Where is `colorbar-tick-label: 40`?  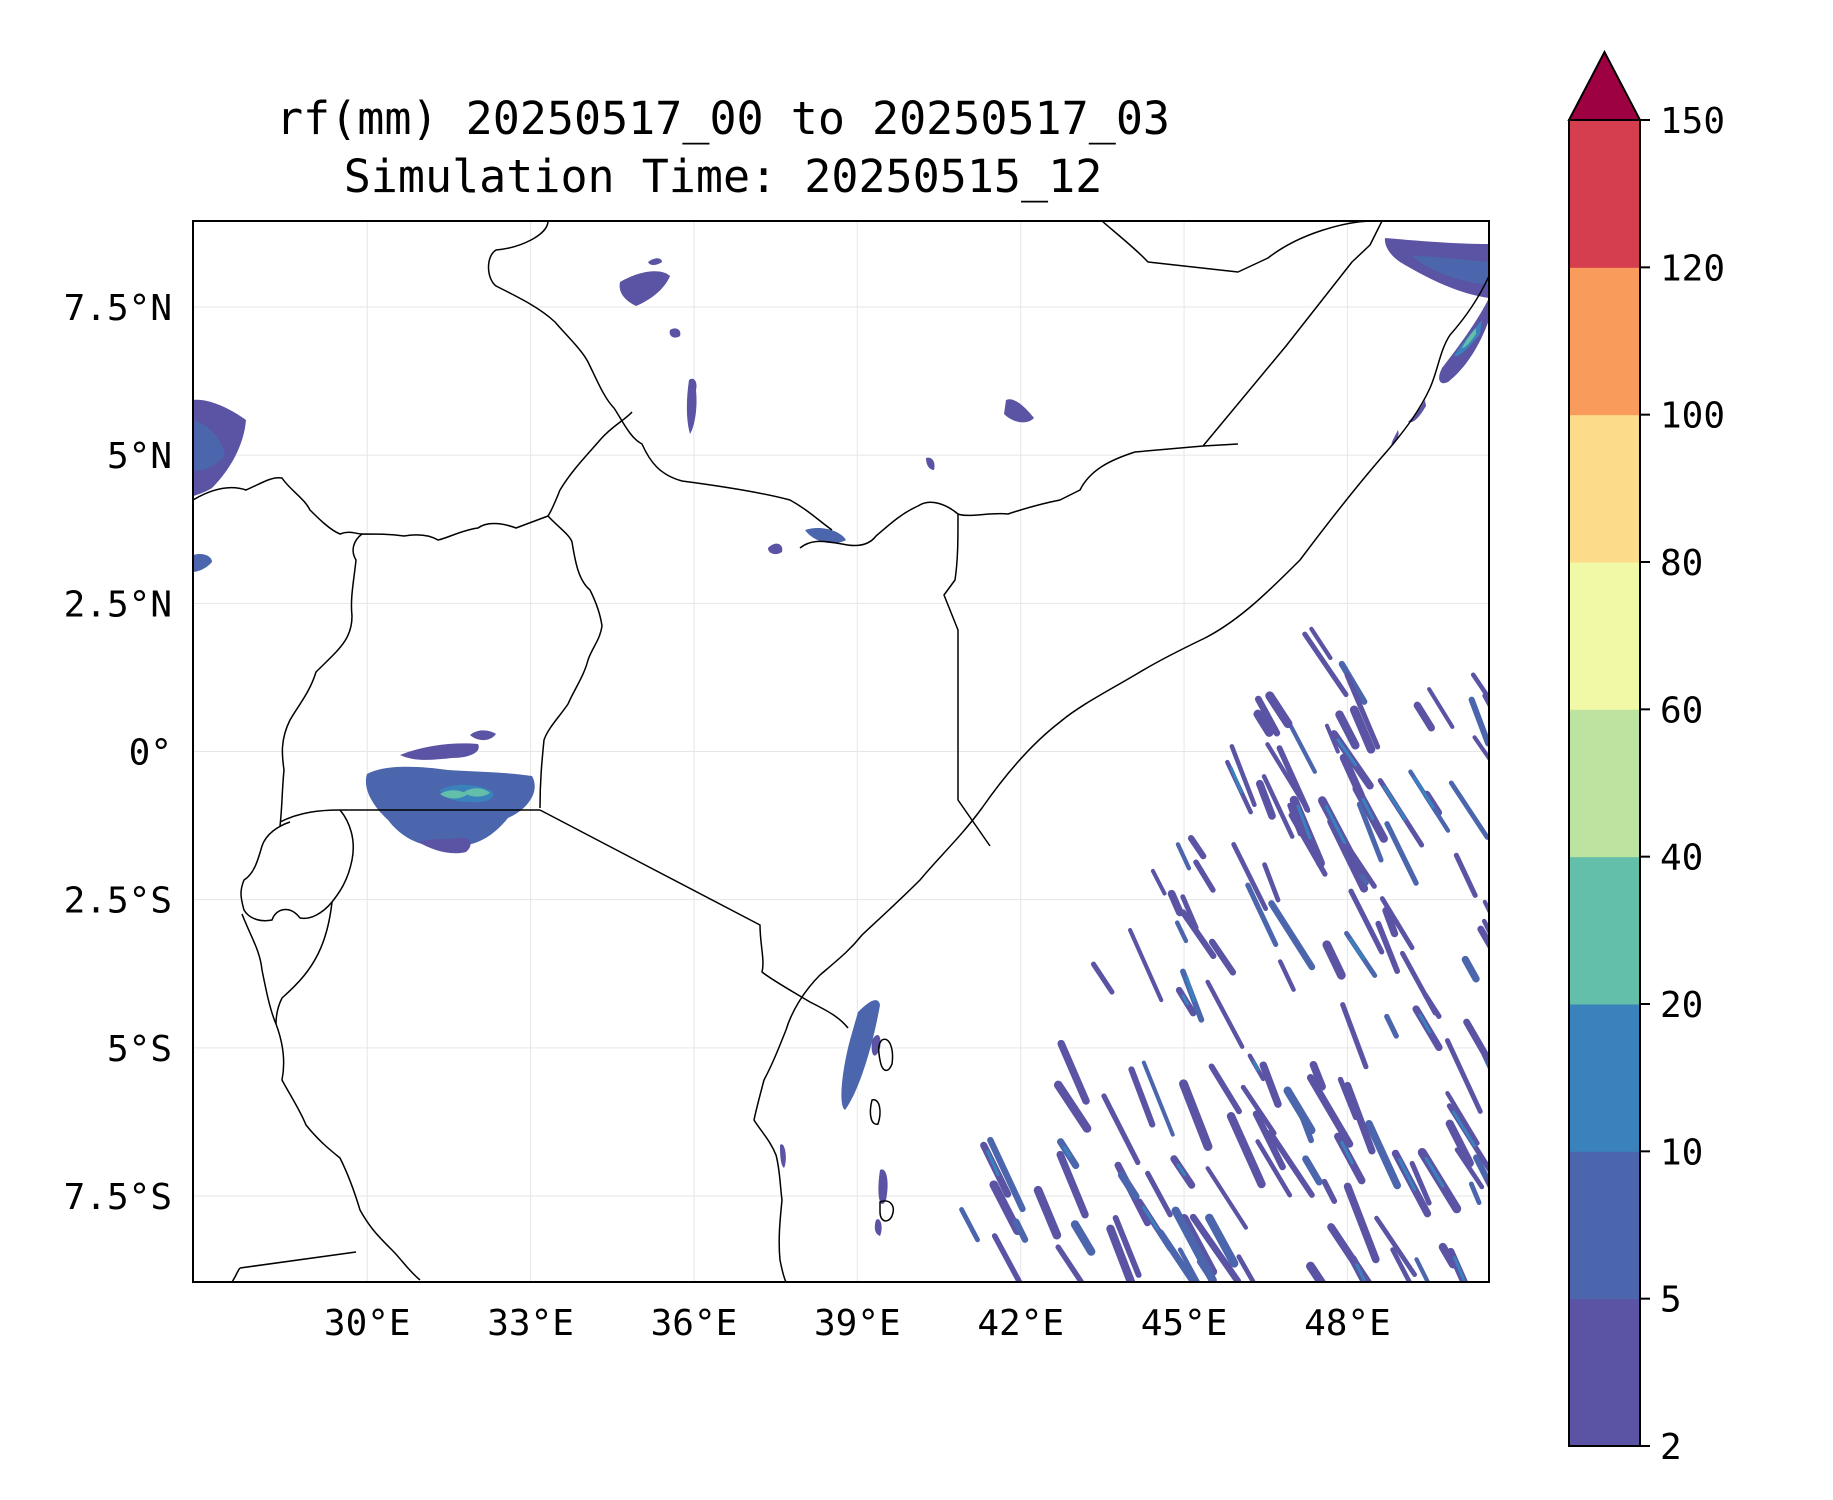 colorbar-tick-label: 40 is located at coordinates (1681, 858).